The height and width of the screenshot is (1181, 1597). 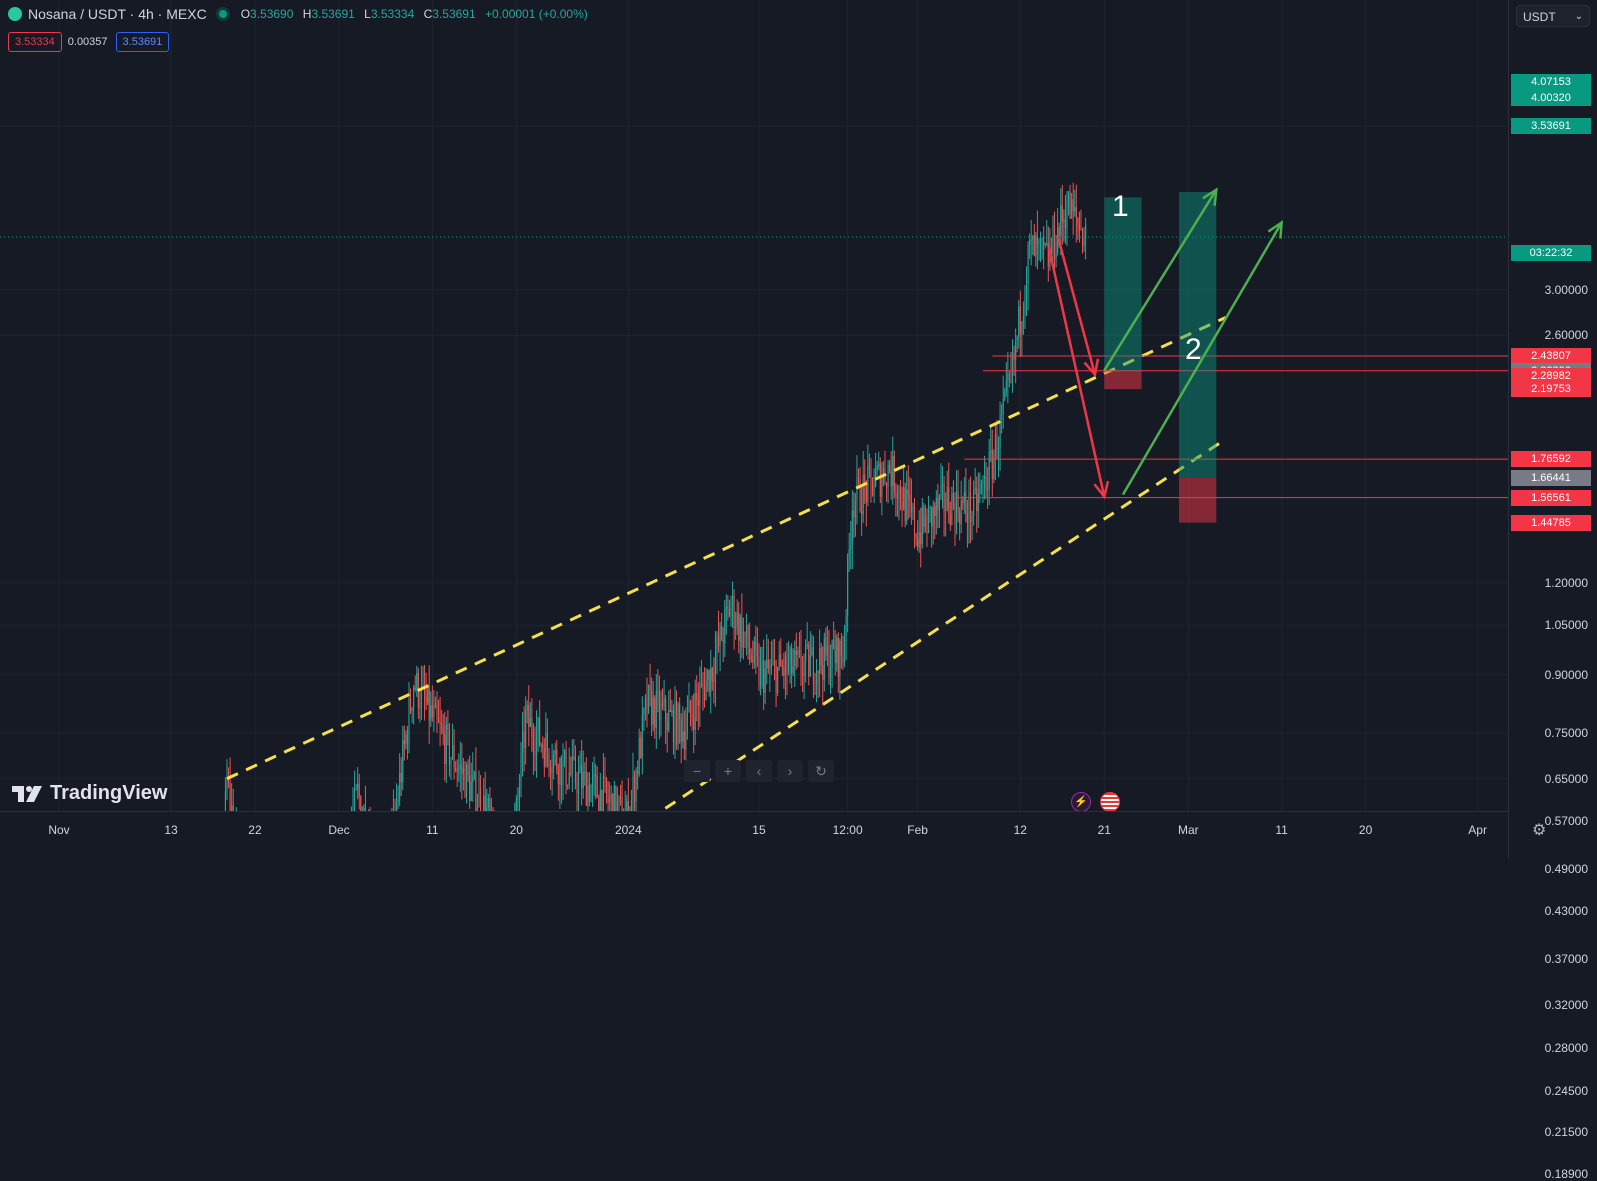 What do you see at coordinates (117, 14) in the screenshot?
I see `symbol-title: Nosana / USDT · 4h · MEXC` at bounding box center [117, 14].